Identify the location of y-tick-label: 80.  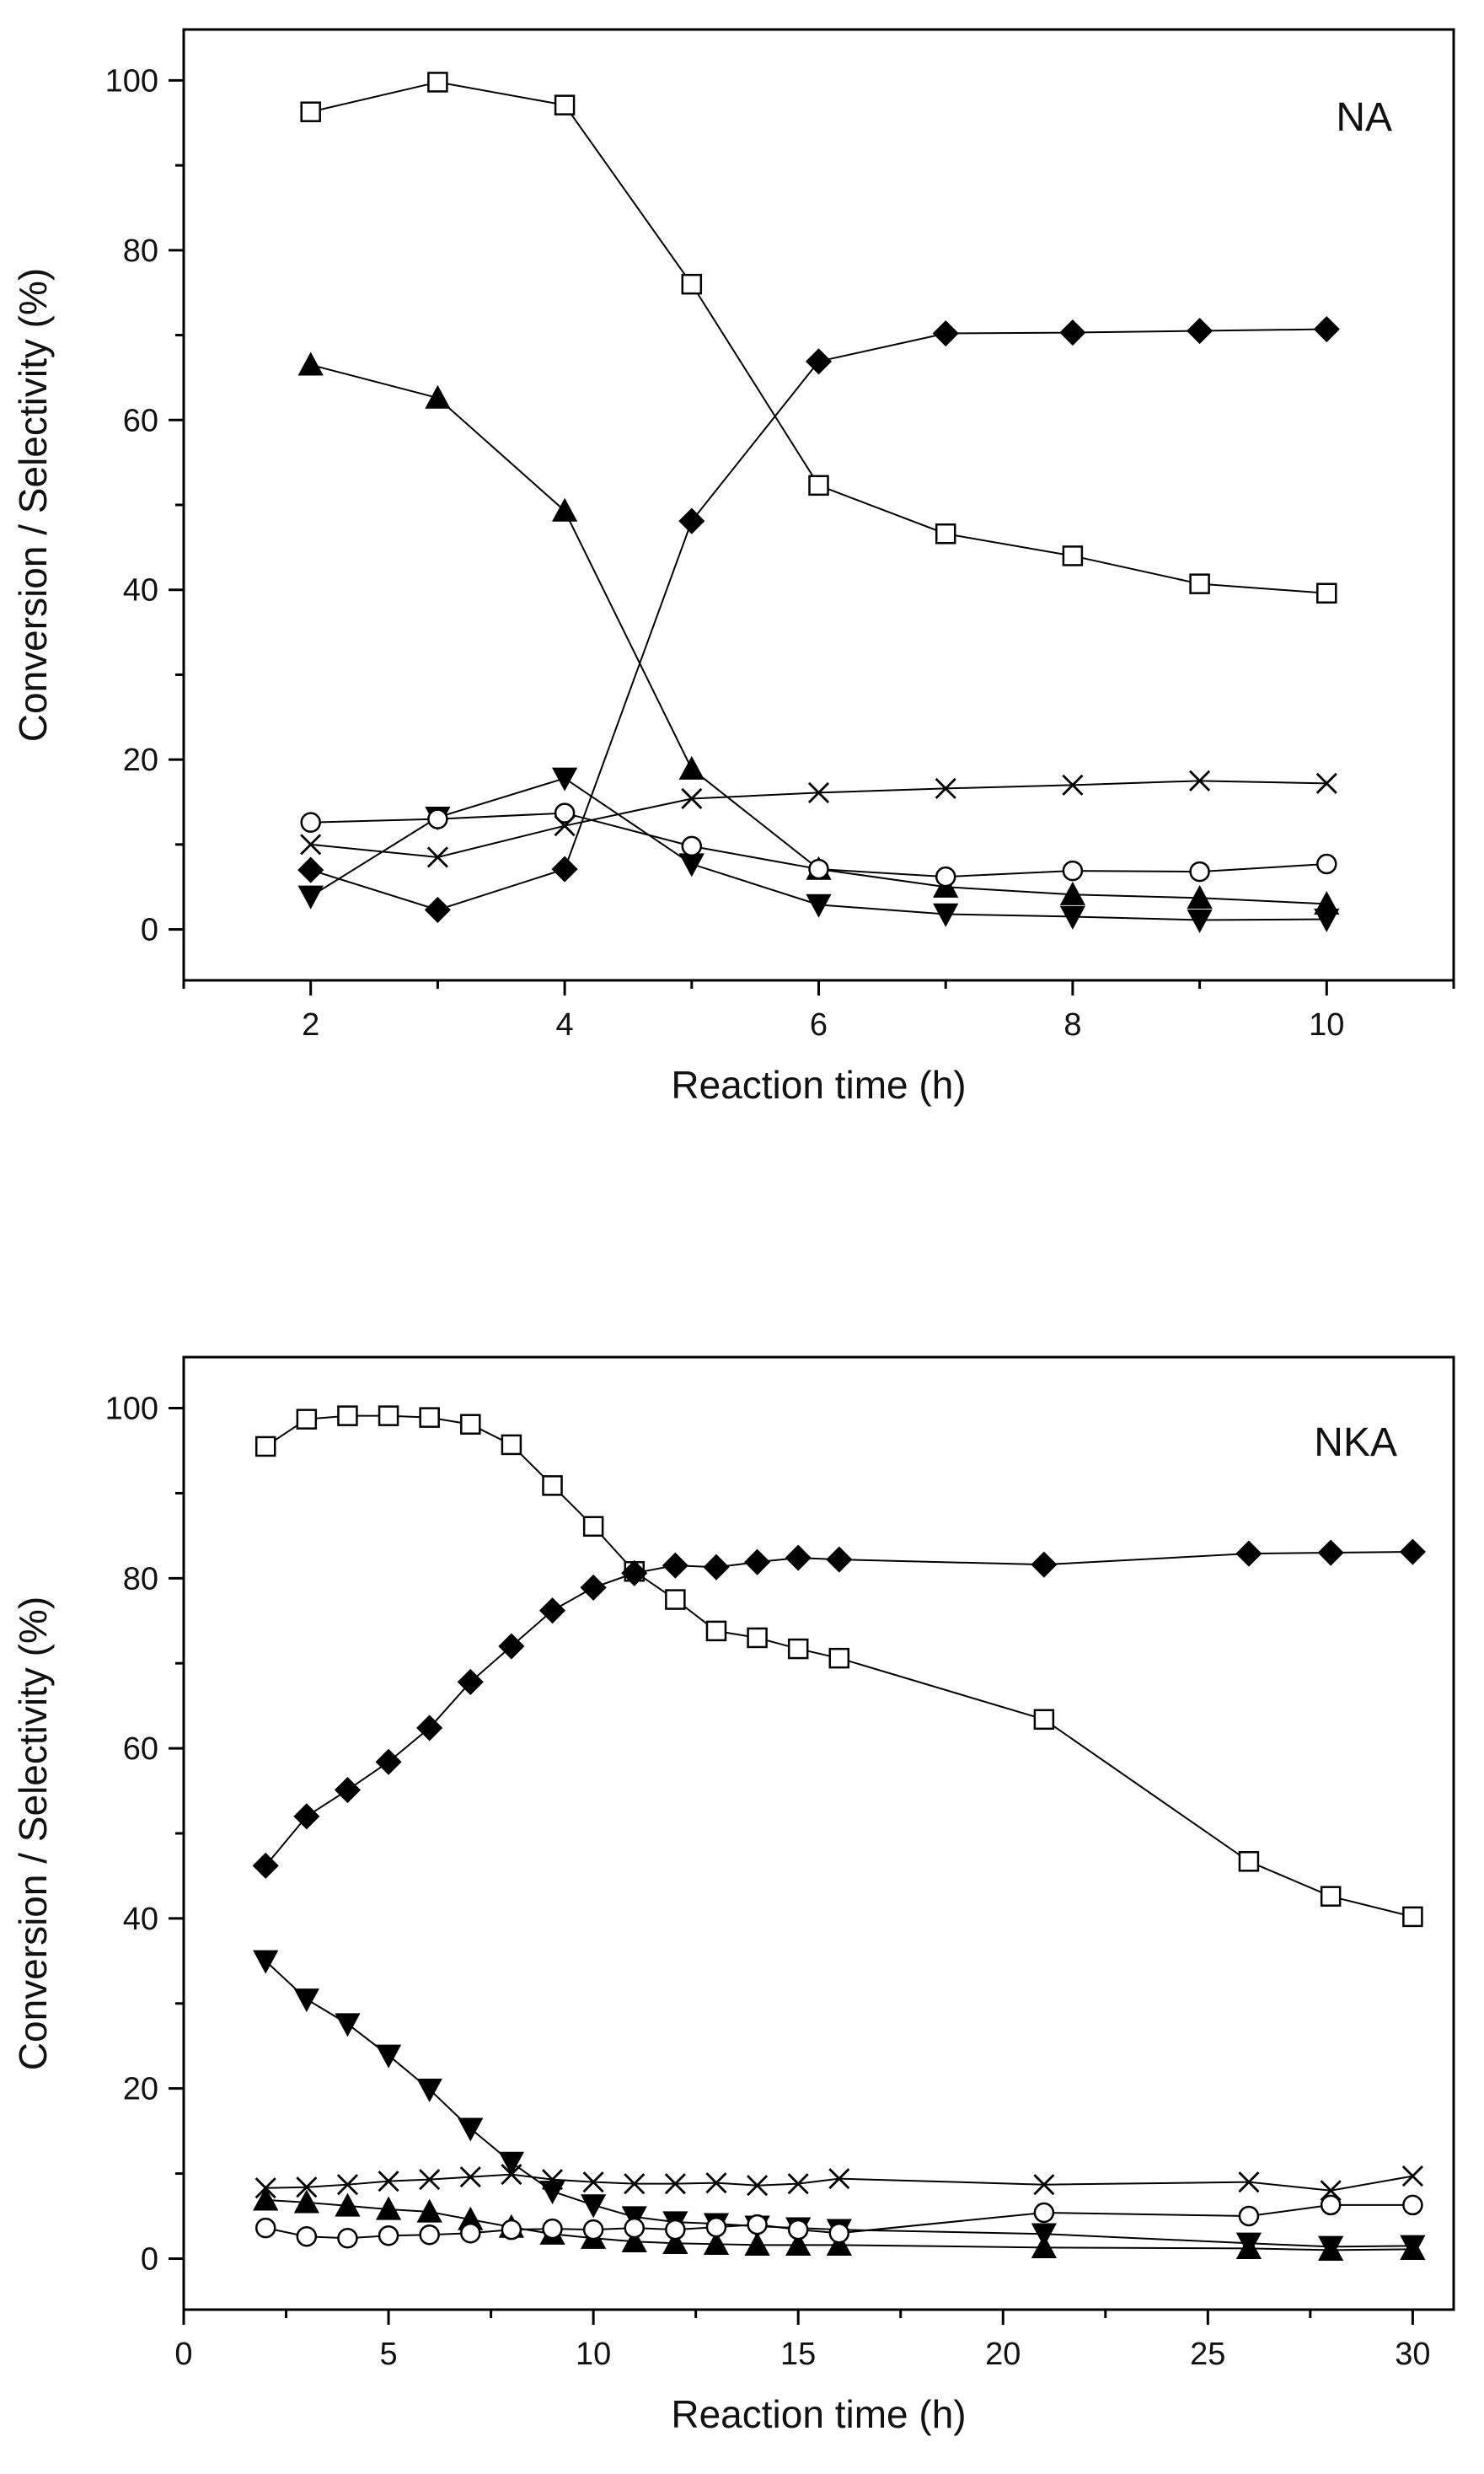
(140, 1579).